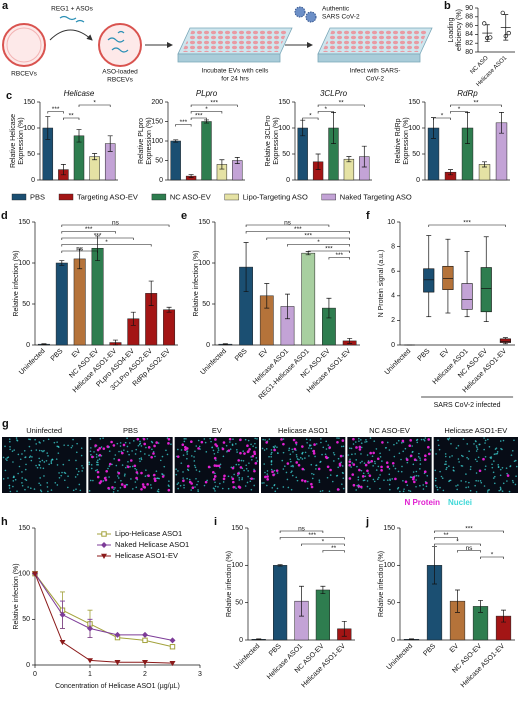  I want to click on bar, so click(94, 168).